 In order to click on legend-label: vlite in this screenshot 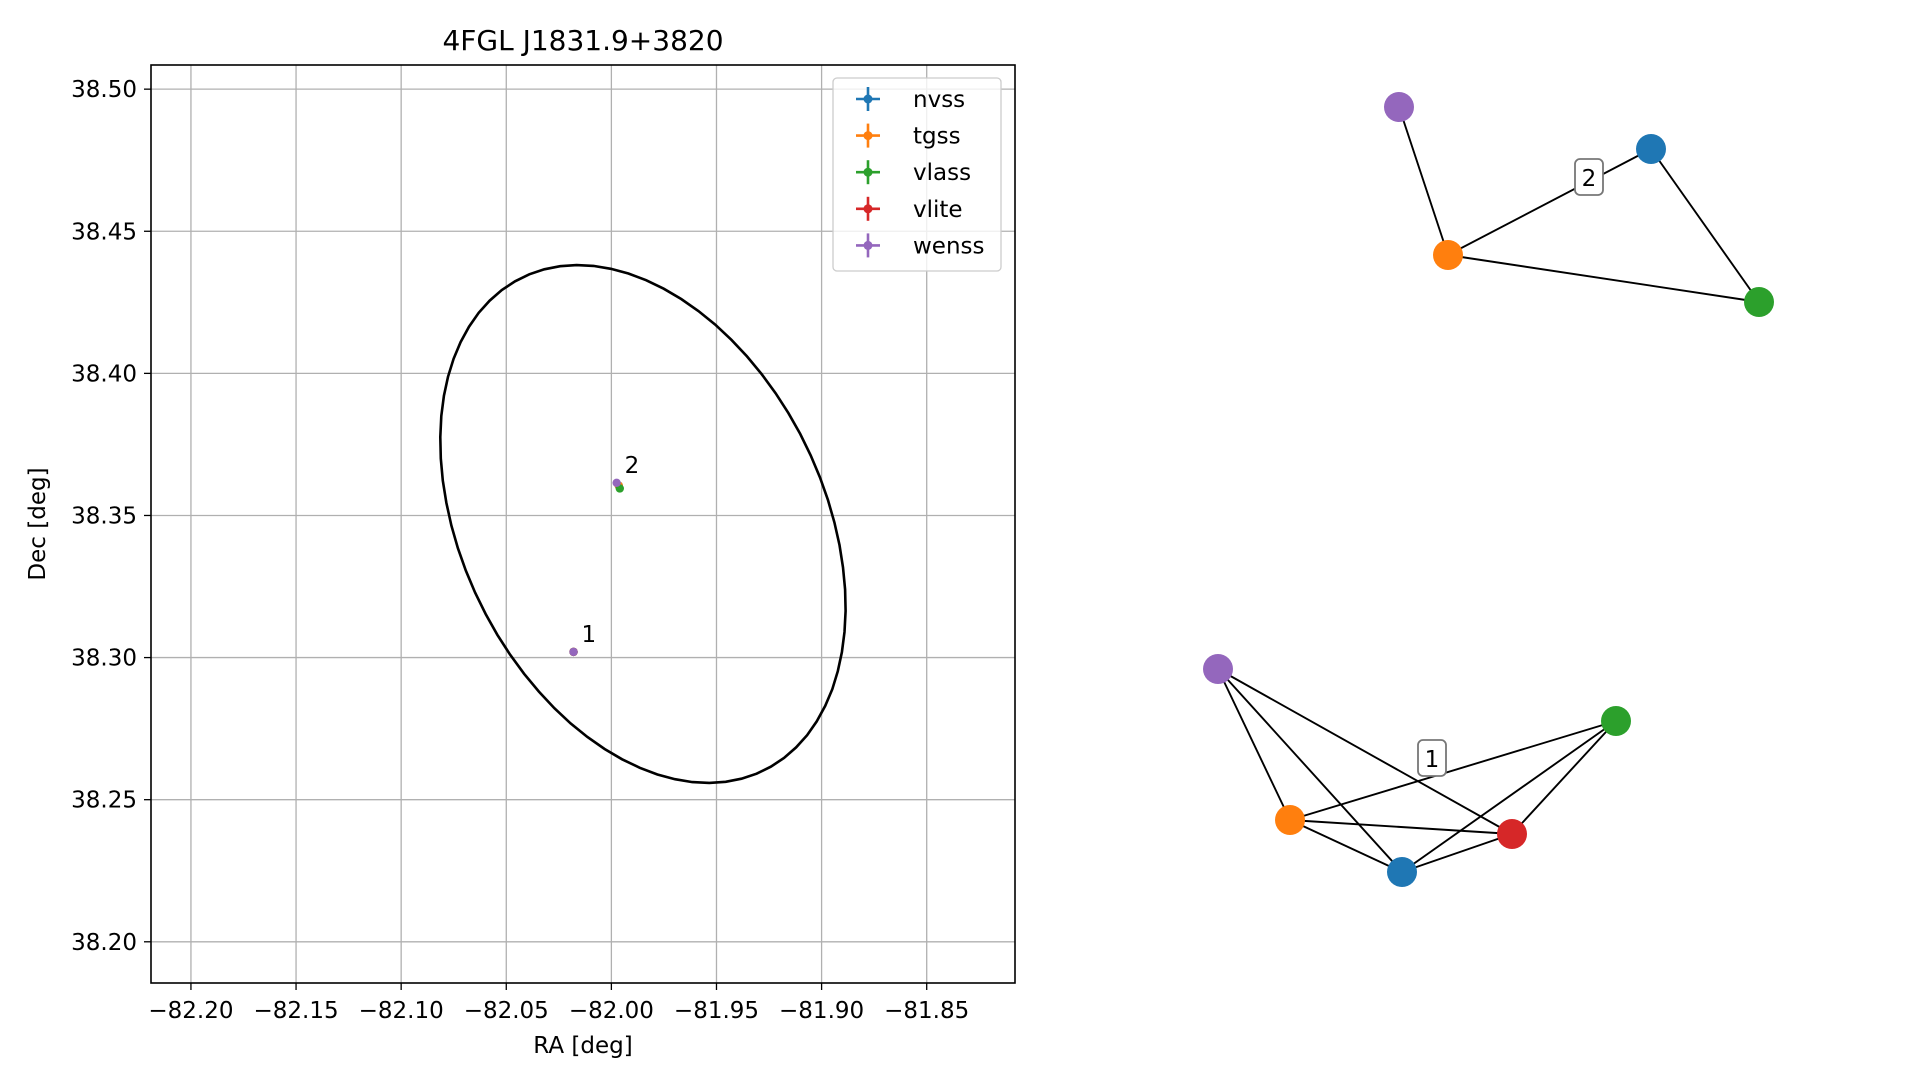, I will do `click(938, 210)`.